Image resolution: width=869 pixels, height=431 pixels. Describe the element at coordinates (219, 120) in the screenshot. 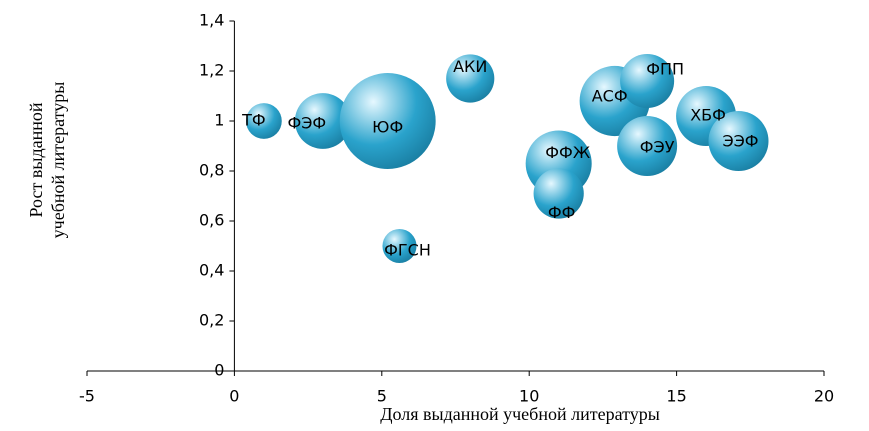

I see `y-tick-label: 1` at that location.